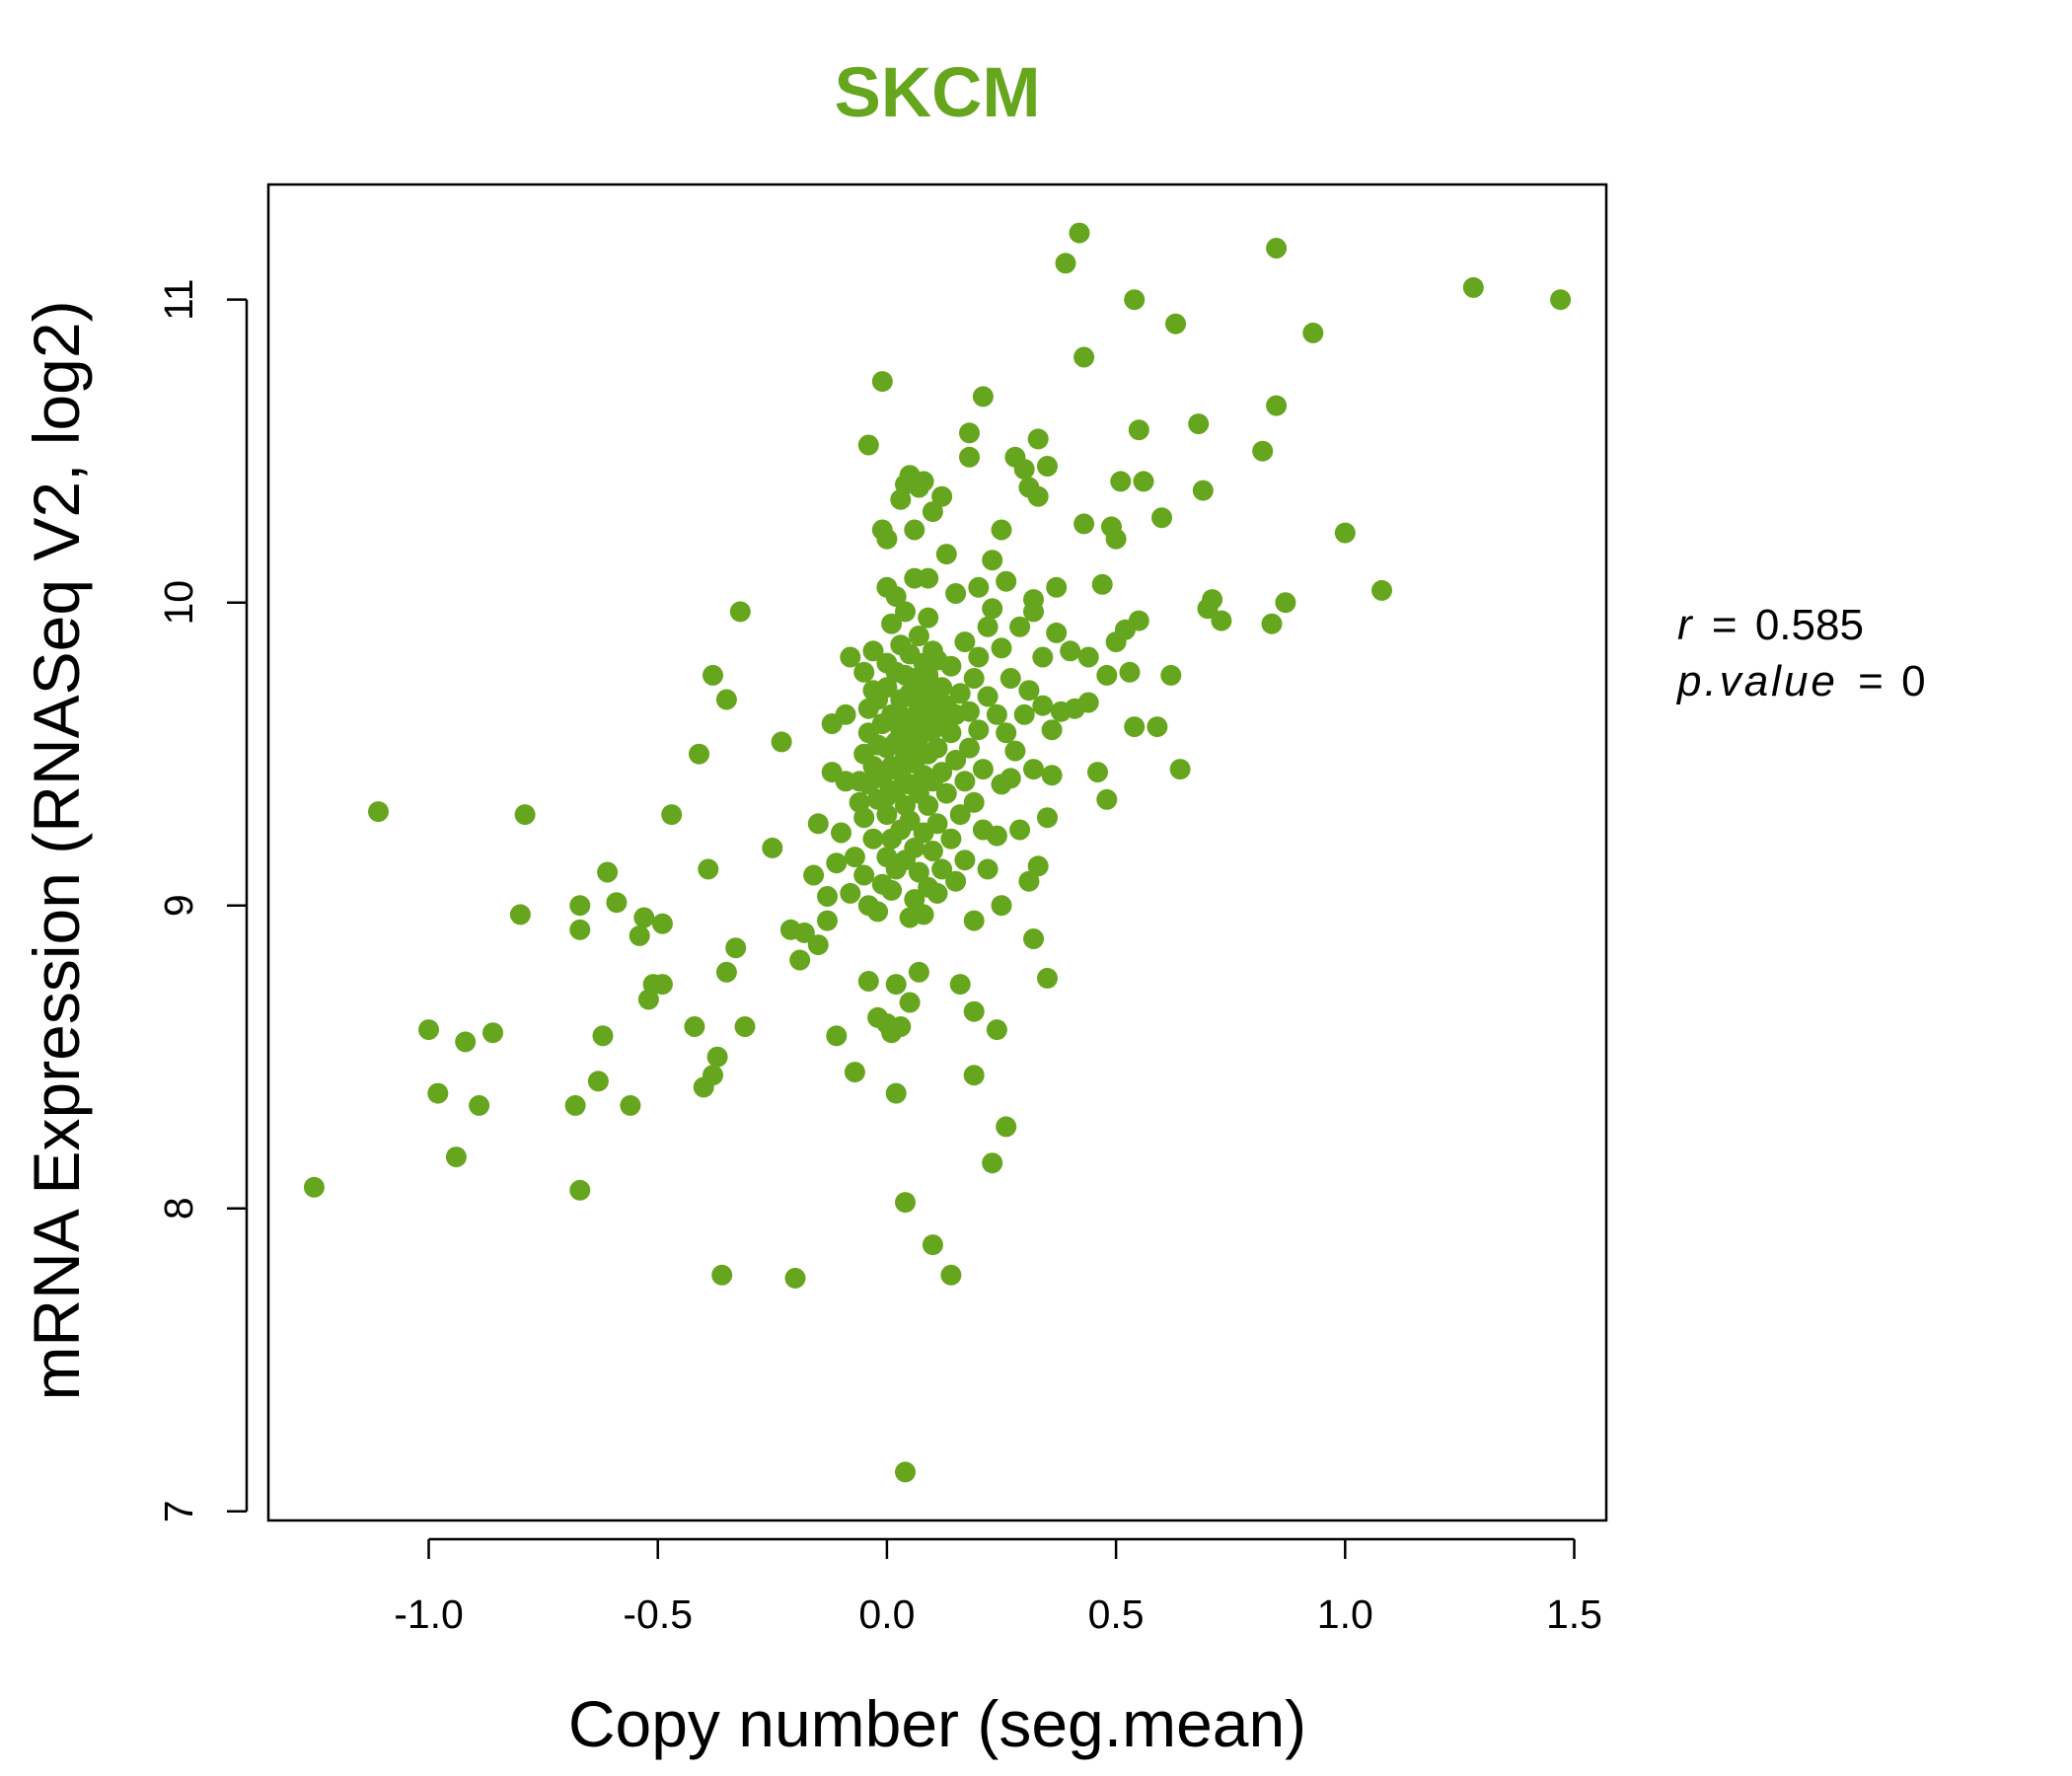 Image resolution: width=2072 pixels, height=1776 pixels. I want to click on x-tick-label: 0.0, so click(887, 1614).